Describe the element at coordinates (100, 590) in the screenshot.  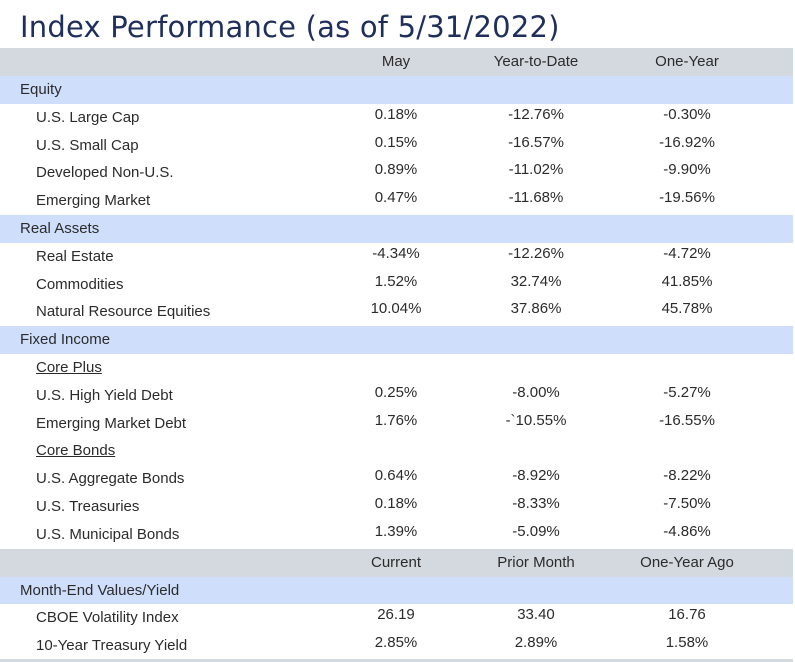
I see `section-label: Month-End Values/Yield` at that location.